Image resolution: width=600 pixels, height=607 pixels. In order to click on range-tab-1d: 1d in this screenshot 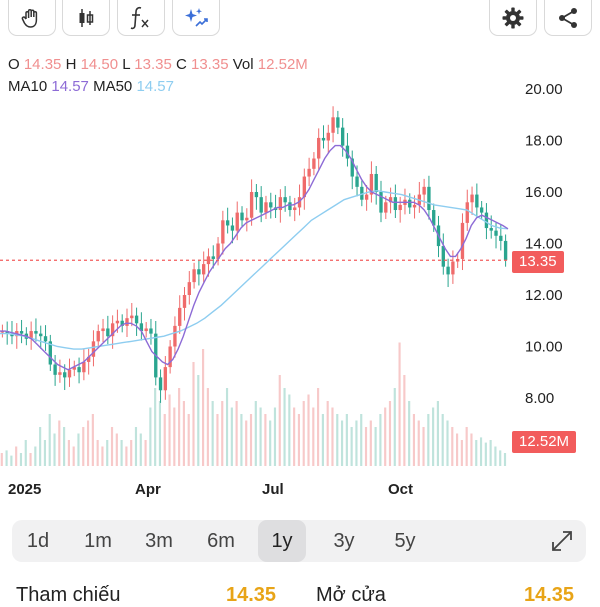, I will do `click(38, 541)`.